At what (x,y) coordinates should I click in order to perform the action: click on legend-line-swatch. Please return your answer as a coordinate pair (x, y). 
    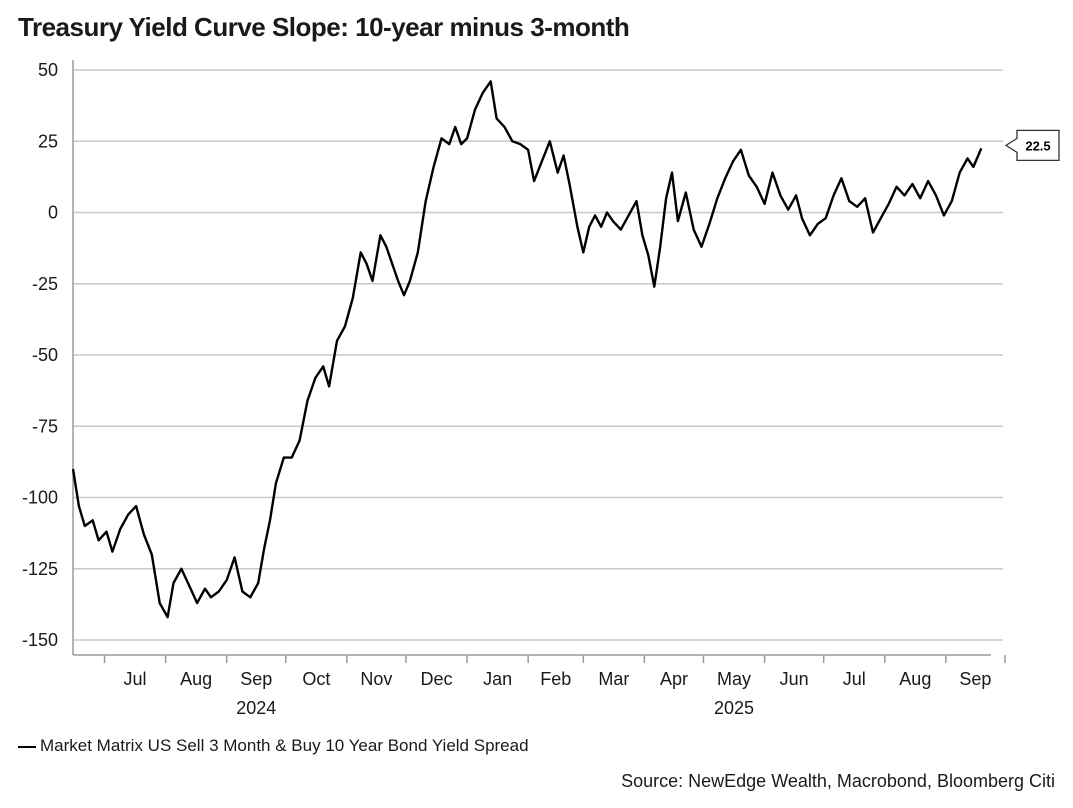
    Looking at the image, I should click on (27, 746).